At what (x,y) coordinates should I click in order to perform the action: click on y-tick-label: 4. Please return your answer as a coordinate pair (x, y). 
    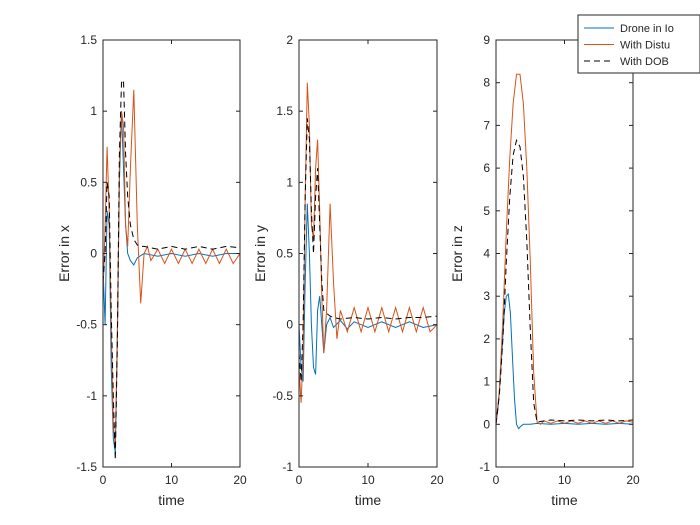
    Looking at the image, I should click on (486, 254).